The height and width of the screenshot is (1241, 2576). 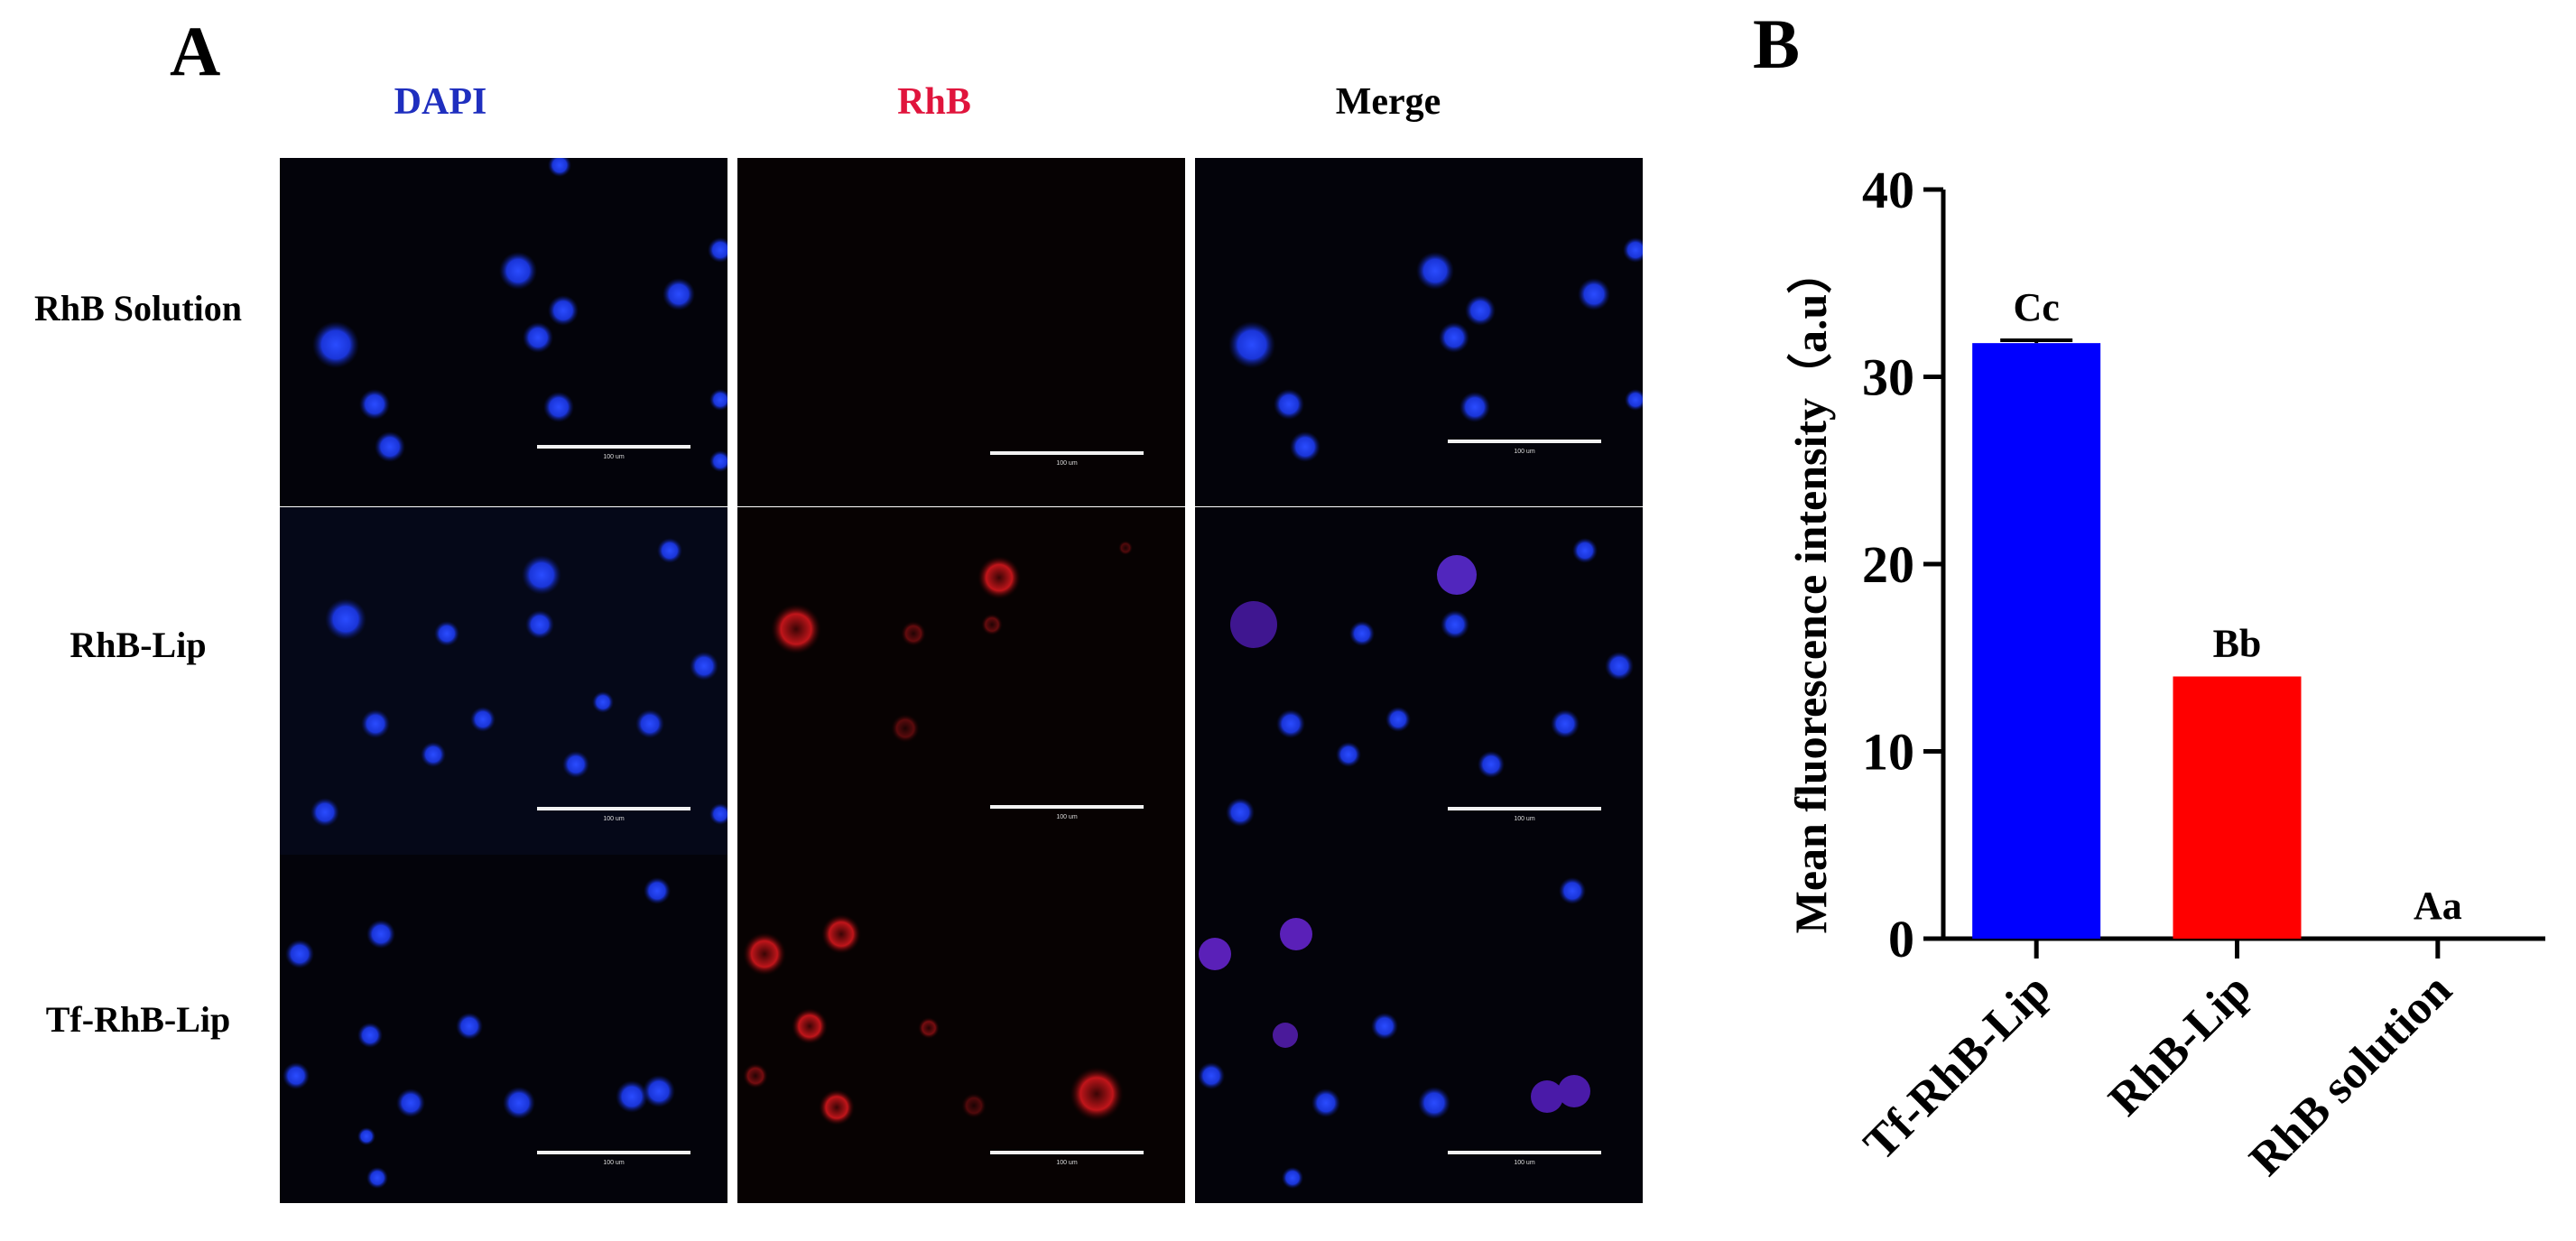 What do you see at coordinates (2180, 1044) in the screenshot?
I see `x-tick-label: RhB-Lip` at bounding box center [2180, 1044].